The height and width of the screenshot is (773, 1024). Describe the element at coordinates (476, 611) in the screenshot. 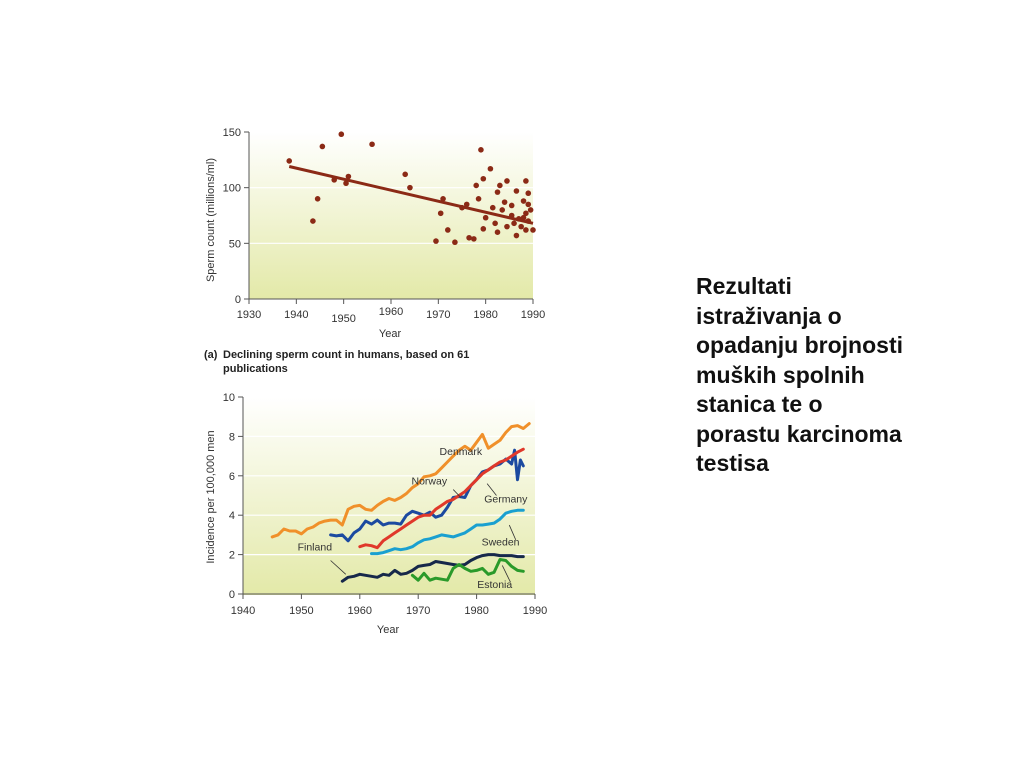

I see `chart-b-x-tick-label: 1980` at that location.